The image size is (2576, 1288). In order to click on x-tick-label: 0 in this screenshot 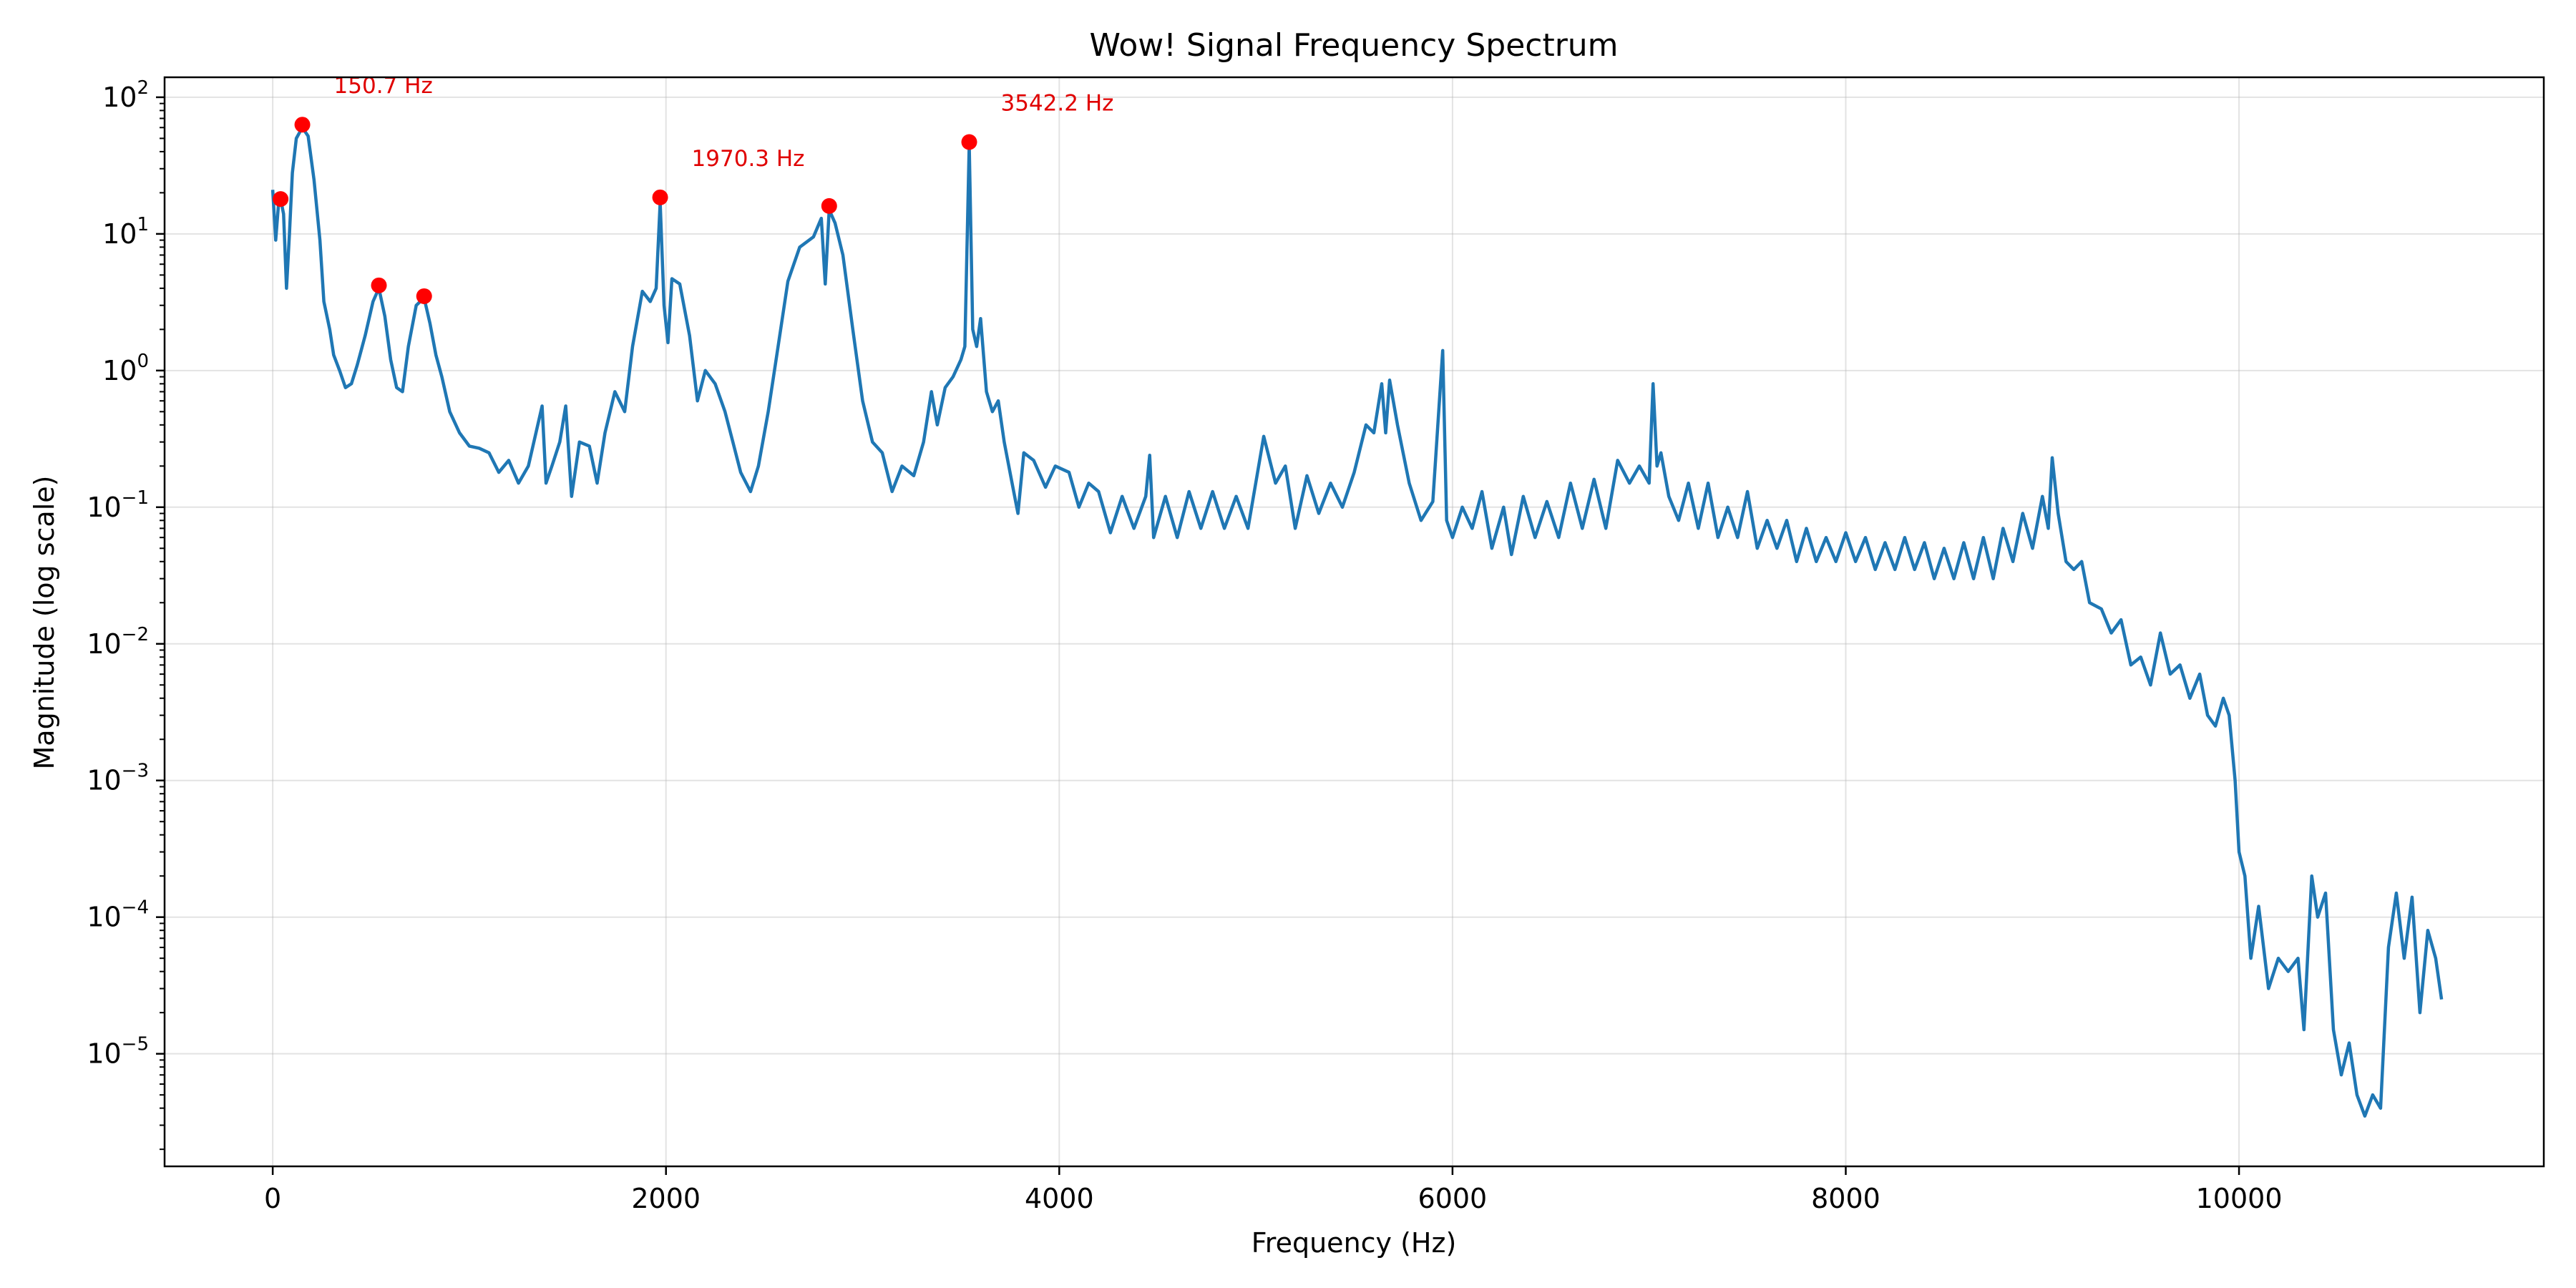, I will do `click(272, 1198)`.